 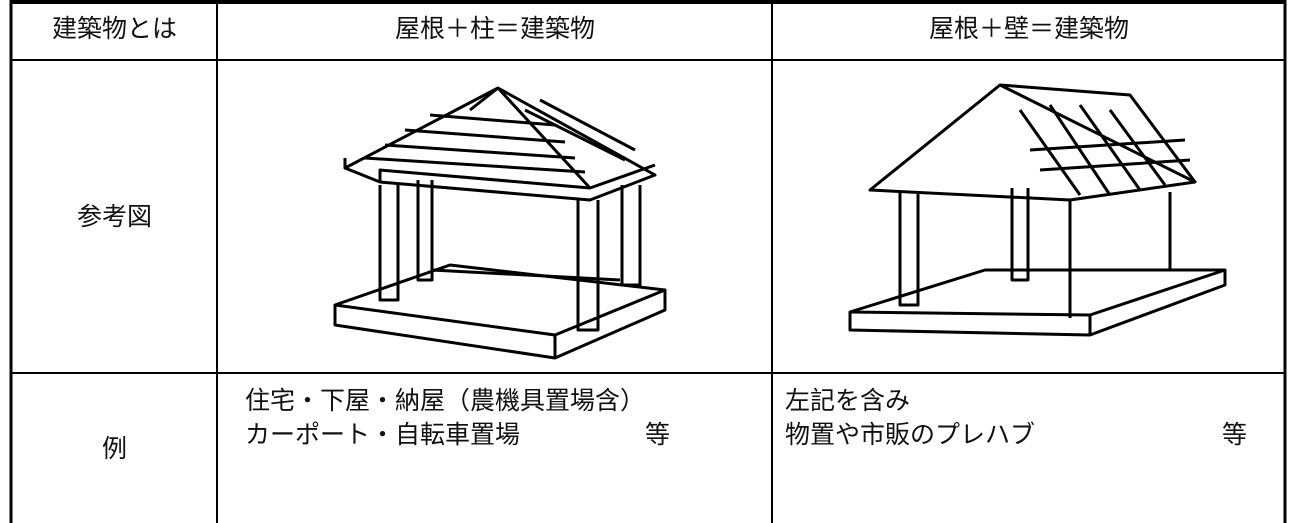 What do you see at coordinates (114, 216) in the screenshot?
I see `row-label: 参考図` at bounding box center [114, 216].